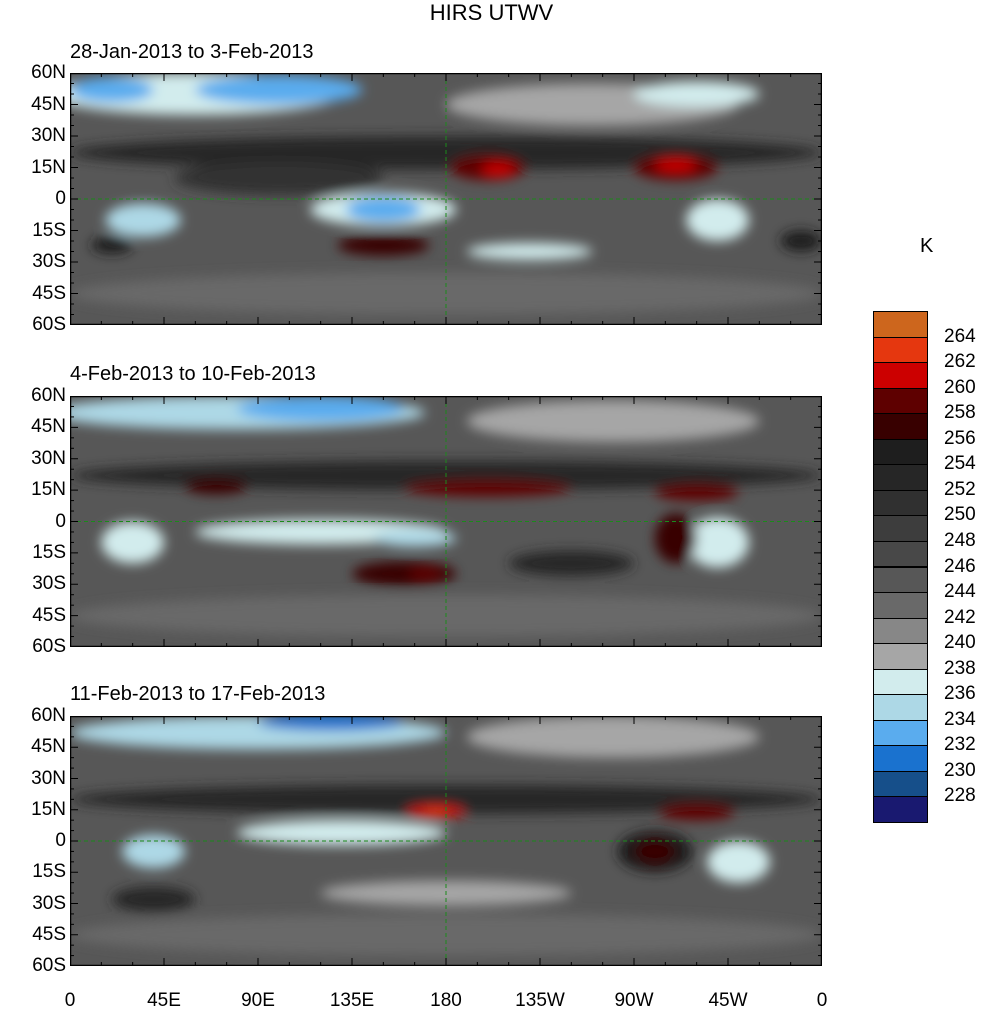 This screenshot has height=1014, width=983. Describe the element at coordinates (960, 489) in the screenshot. I see `colorbar-label: 252` at that location.